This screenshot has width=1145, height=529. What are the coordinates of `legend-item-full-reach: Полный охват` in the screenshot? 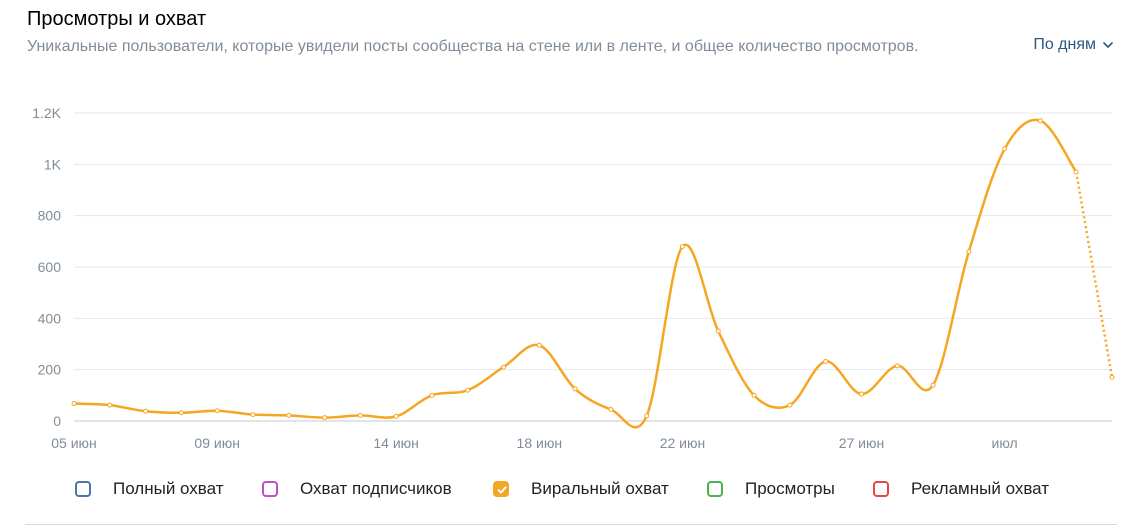 It's located at (149, 489).